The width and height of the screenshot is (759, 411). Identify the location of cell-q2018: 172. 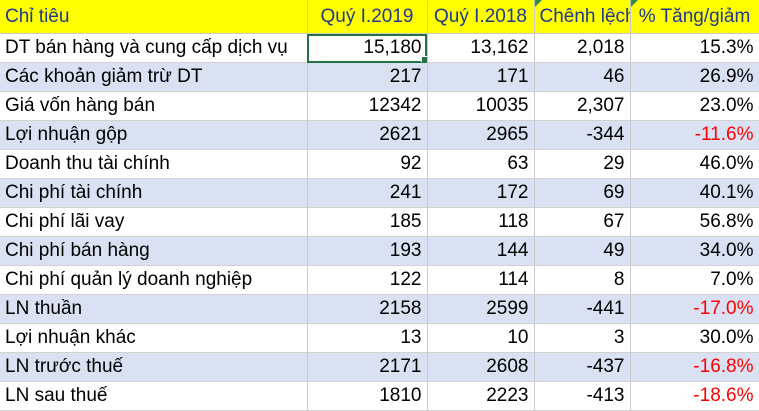
(481, 193).